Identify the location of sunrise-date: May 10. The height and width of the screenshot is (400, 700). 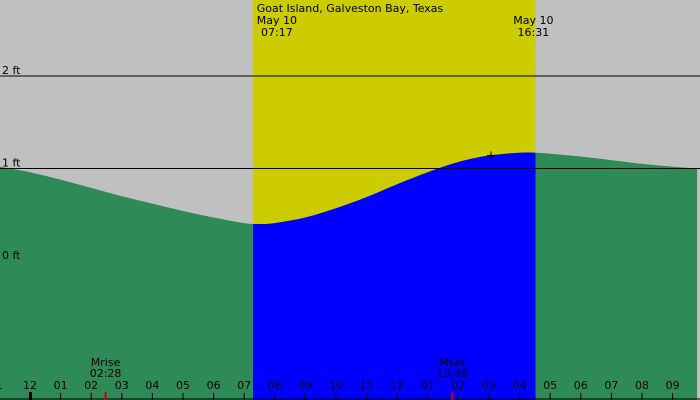
(277, 20).